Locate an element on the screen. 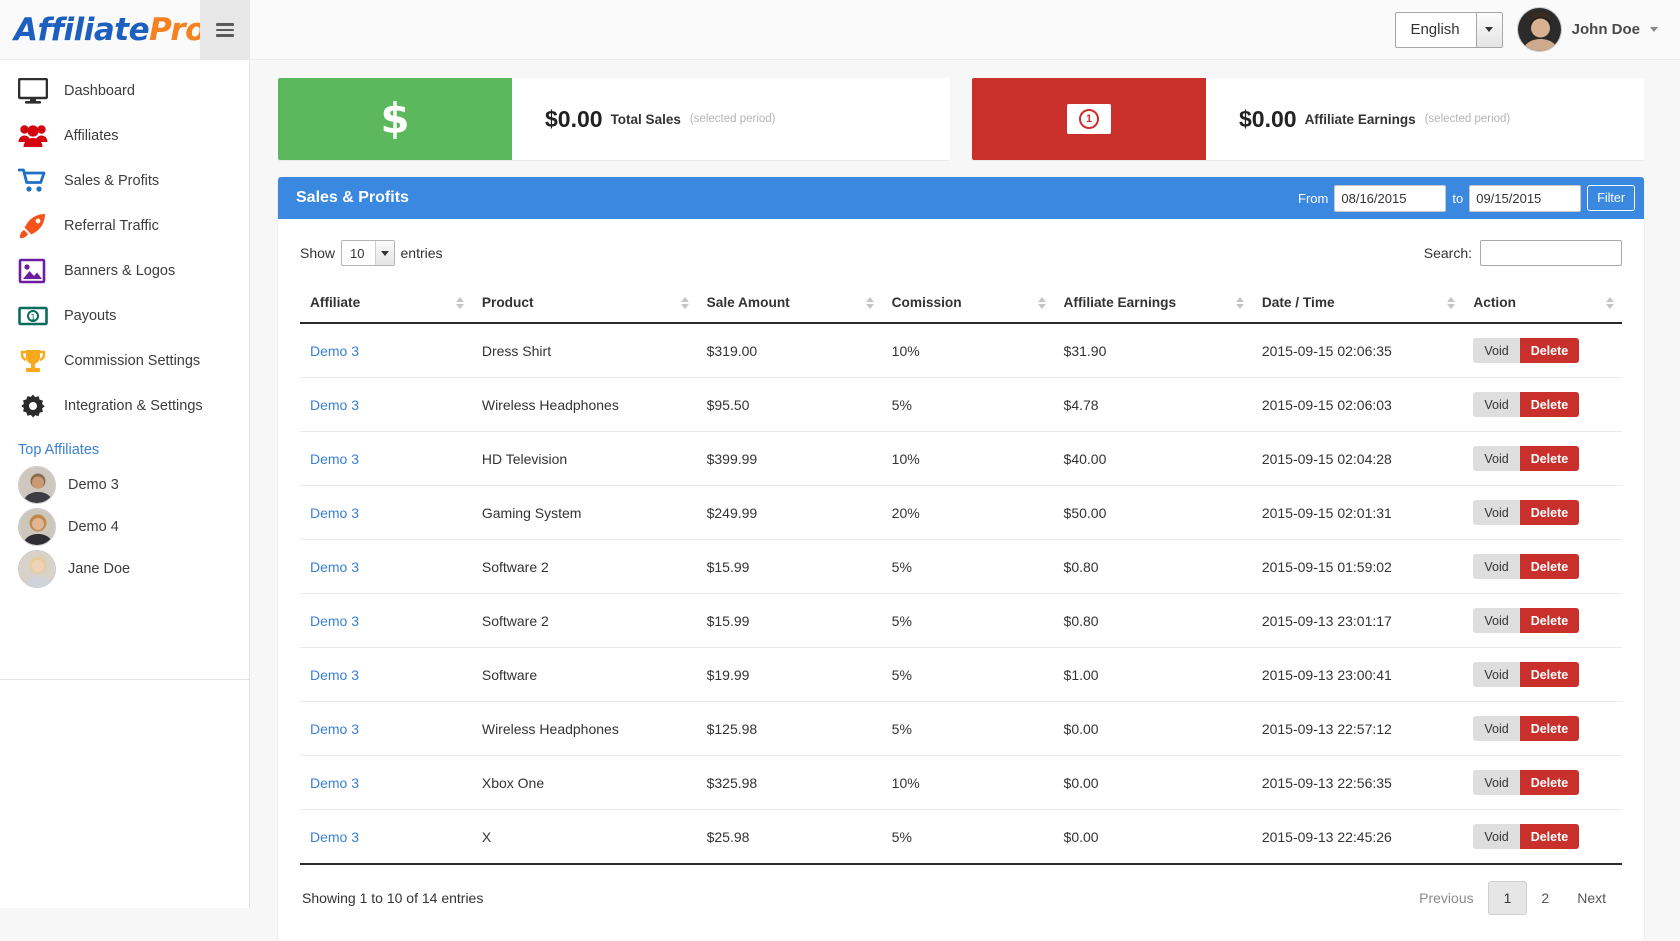 The width and height of the screenshot is (1680, 941). dollar-icon: $ is located at coordinates (395, 119).